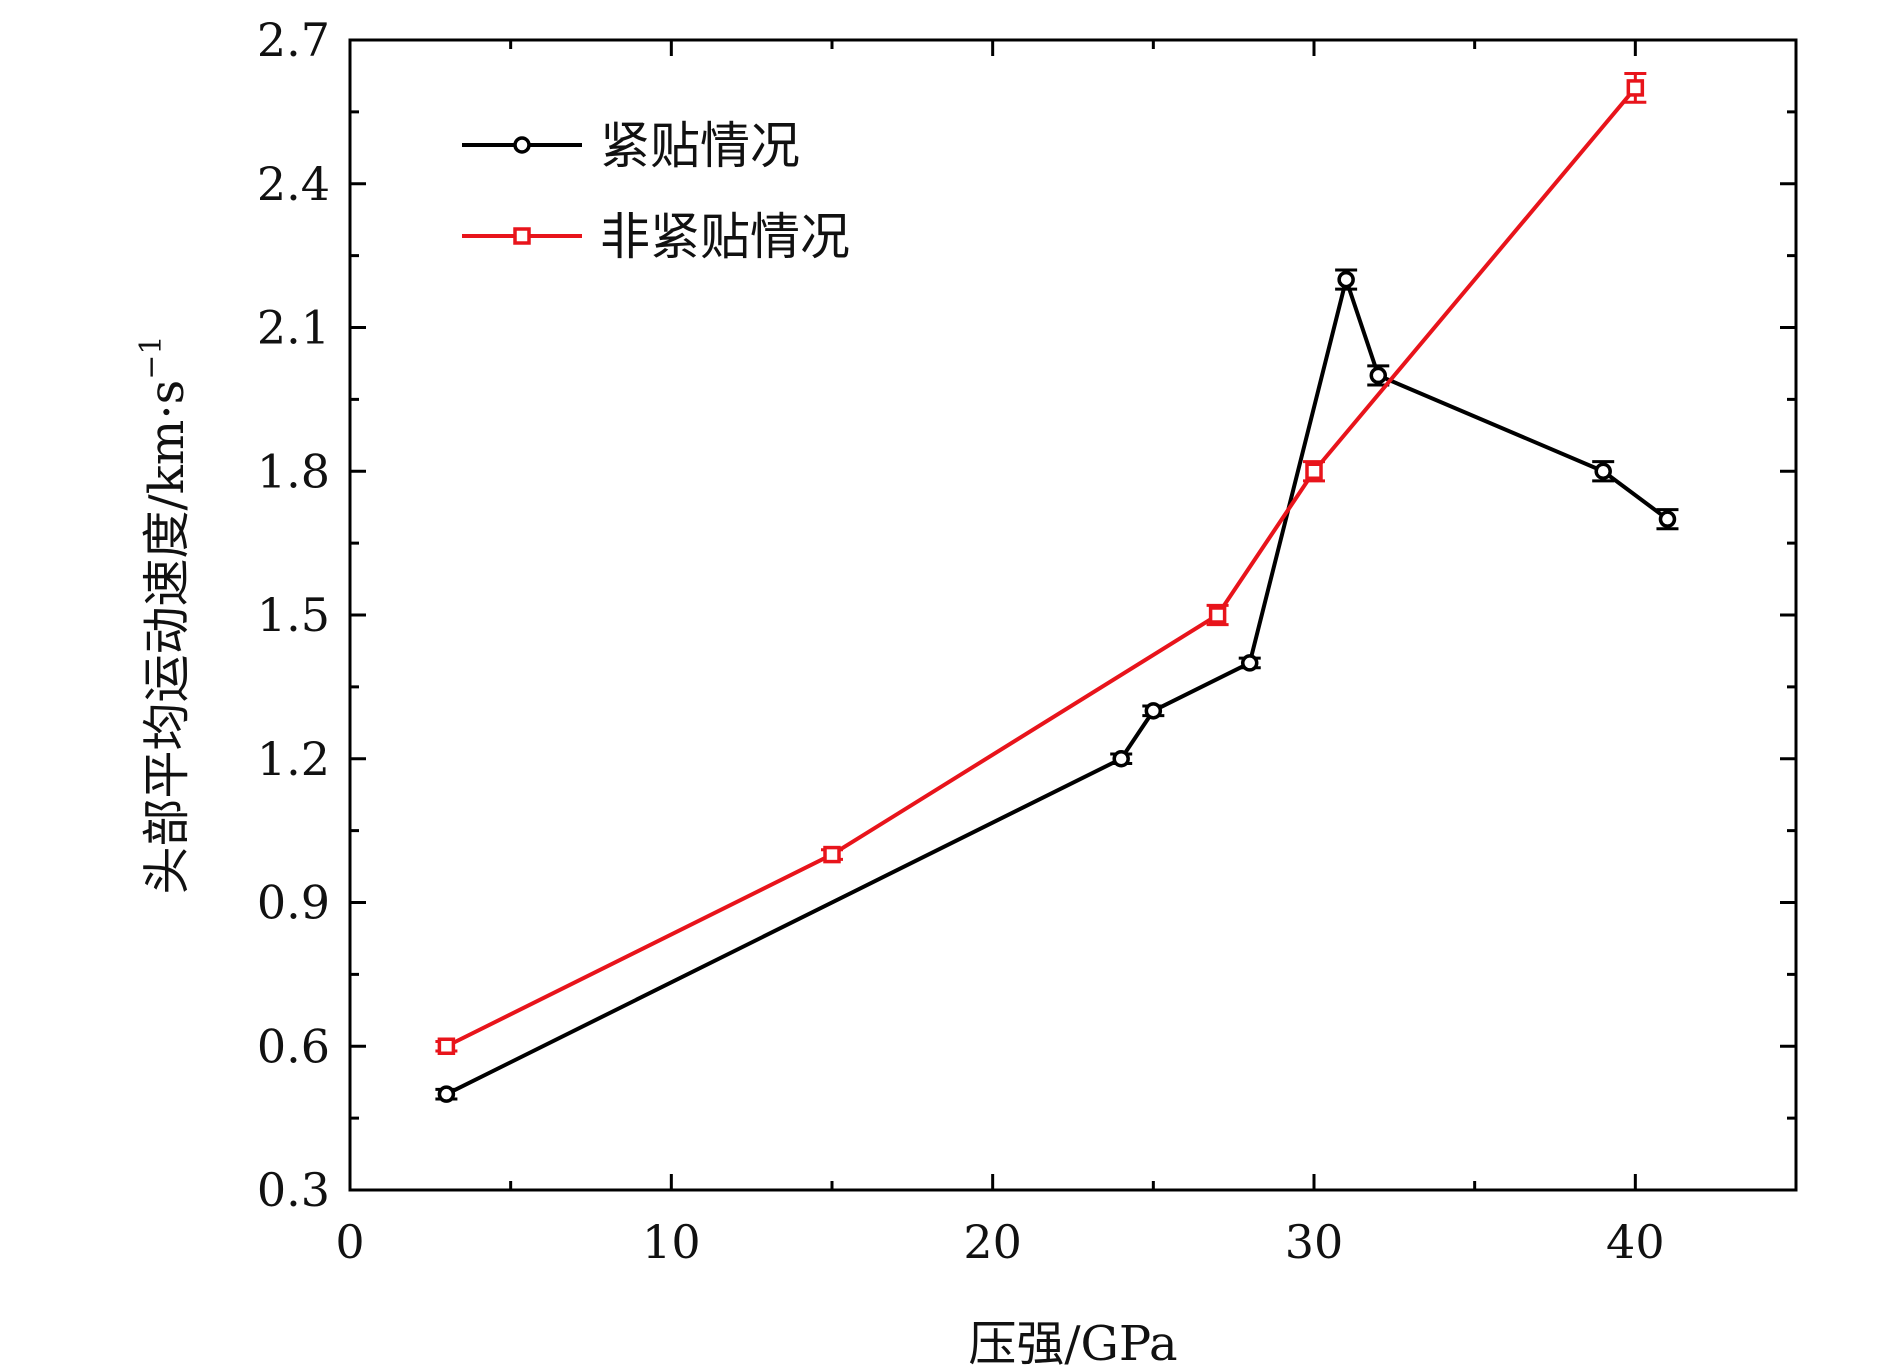  What do you see at coordinates (1635, 1242) in the screenshot?
I see `x-tick-label: 40` at bounding box center [1635, 1242].